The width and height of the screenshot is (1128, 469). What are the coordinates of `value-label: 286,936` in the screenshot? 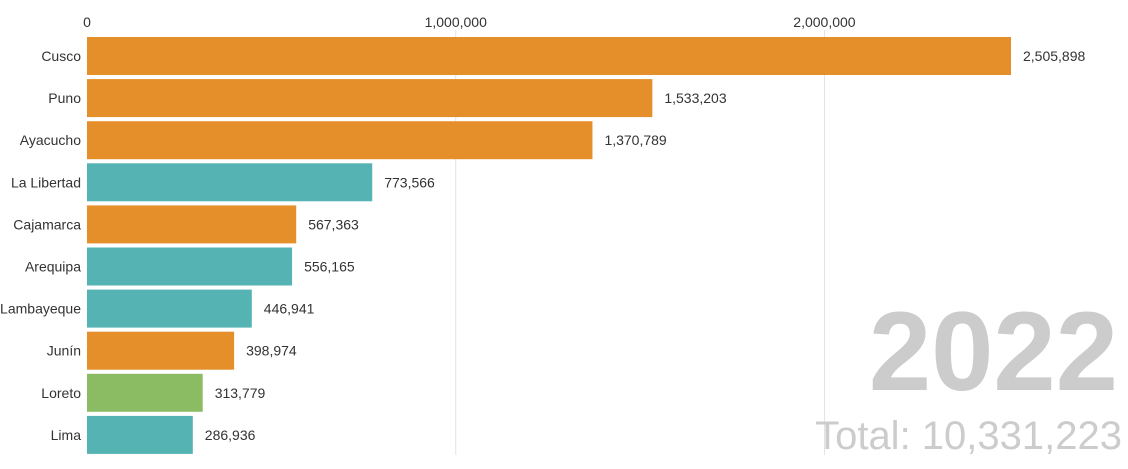 It's located at (230, 435).